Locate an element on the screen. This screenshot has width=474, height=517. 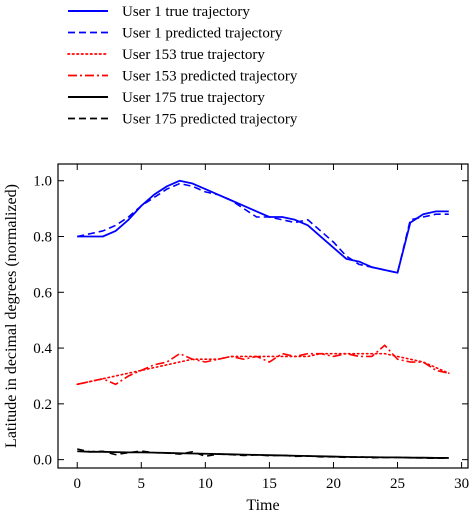
x-tick-label: 30 is located at coordinates (461, 484).